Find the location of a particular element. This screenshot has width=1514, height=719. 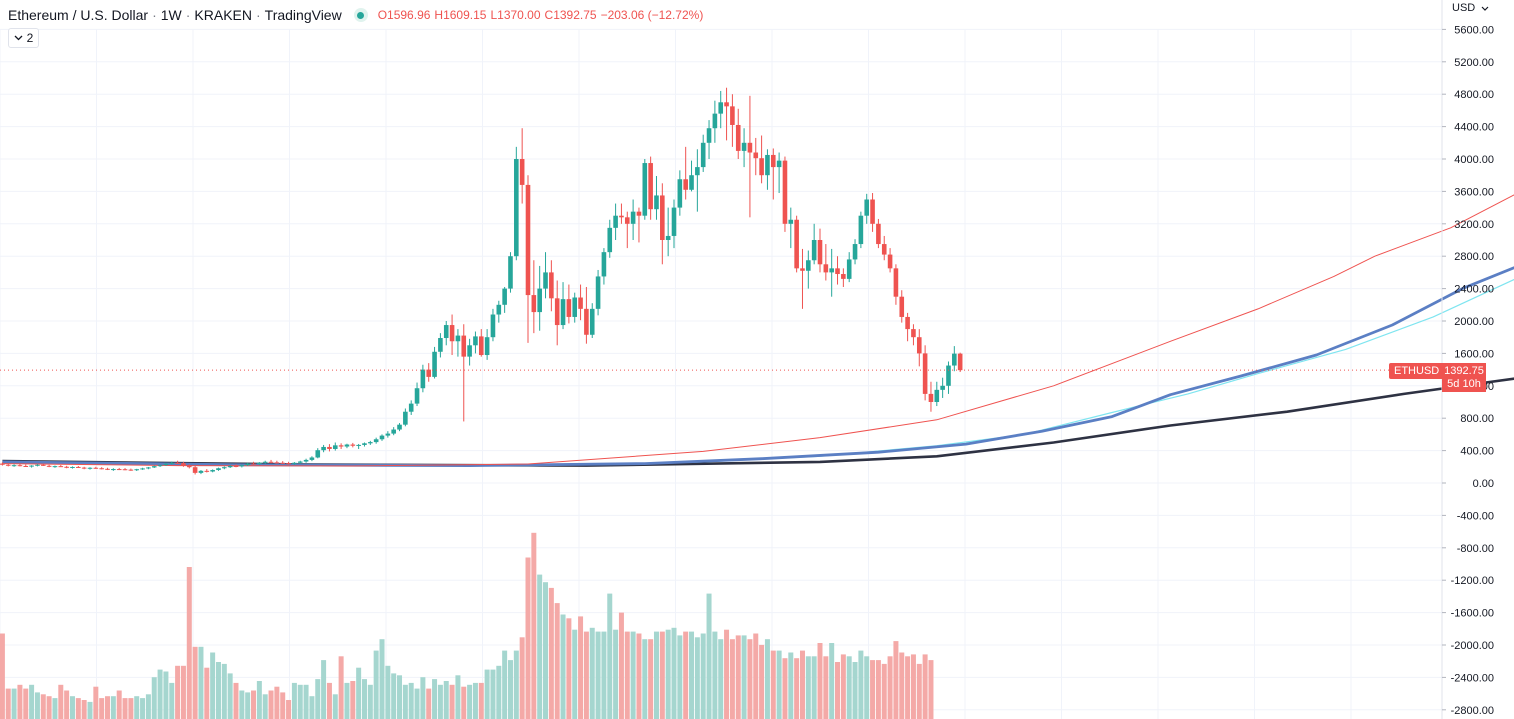

interval: 1W is located at coordinates (171, 15).